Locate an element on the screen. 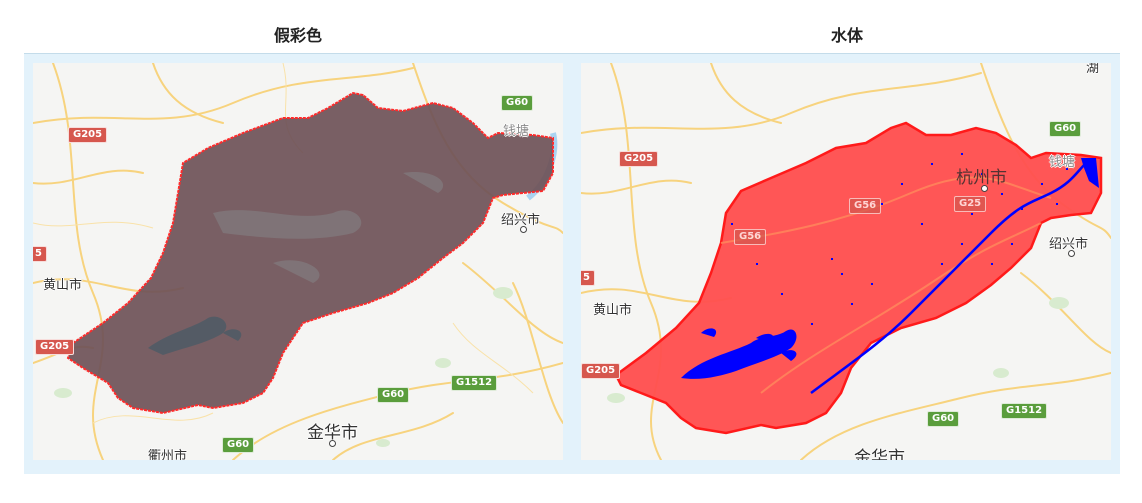  water-body-title: 水体 is located at coordinates (846, 35).